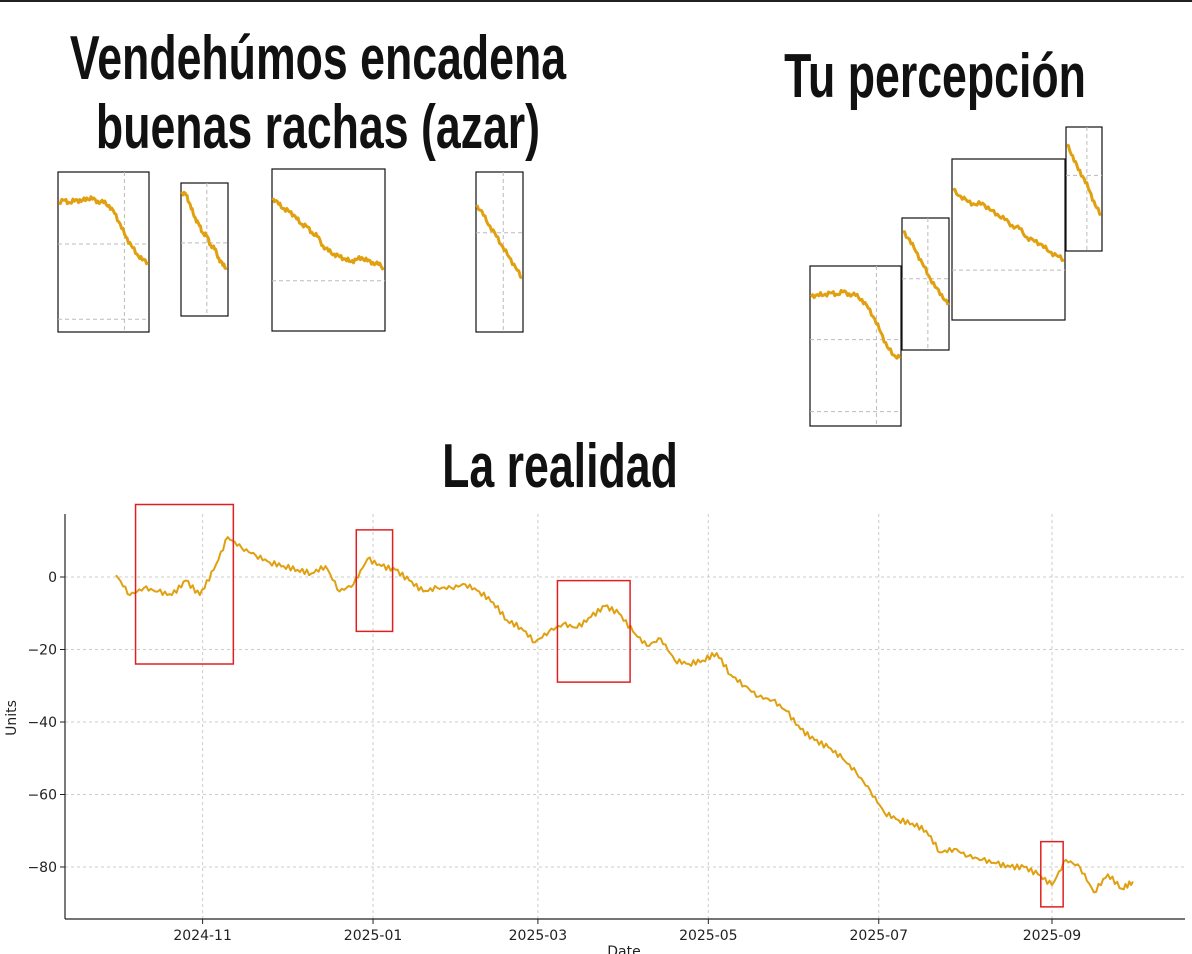 The width and height of the screenshot is (1192, 954). What do you see at coordinates (1052, 936) in the screenshot?
I see `x-tick-label: 2025-09` at bounding box center [1052, 936].